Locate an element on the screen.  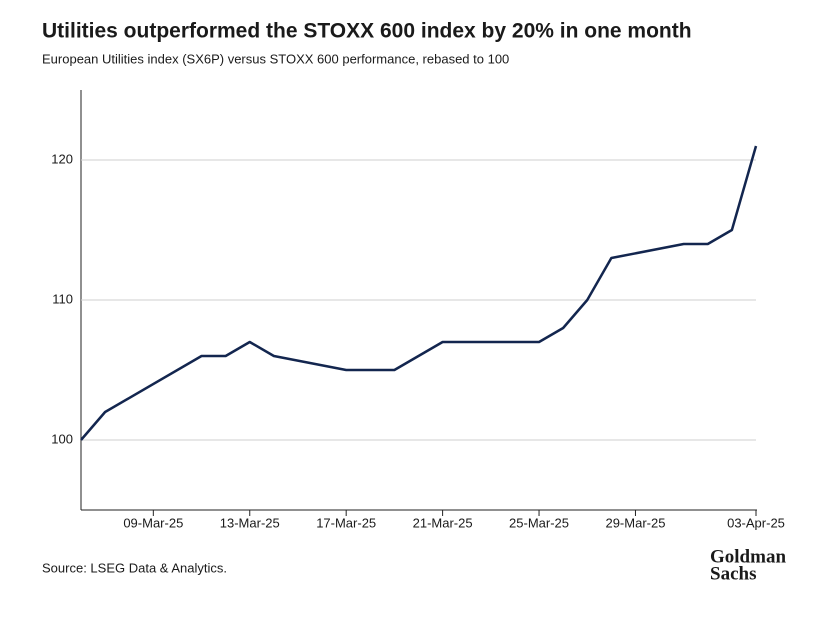
x-tick-label: 13-Mar-25 is located at coordinates (250, 522).